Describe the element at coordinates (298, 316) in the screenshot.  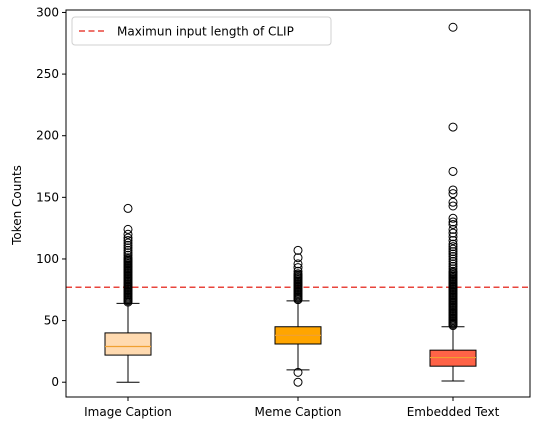
I see `box-meme-caption` at that location.